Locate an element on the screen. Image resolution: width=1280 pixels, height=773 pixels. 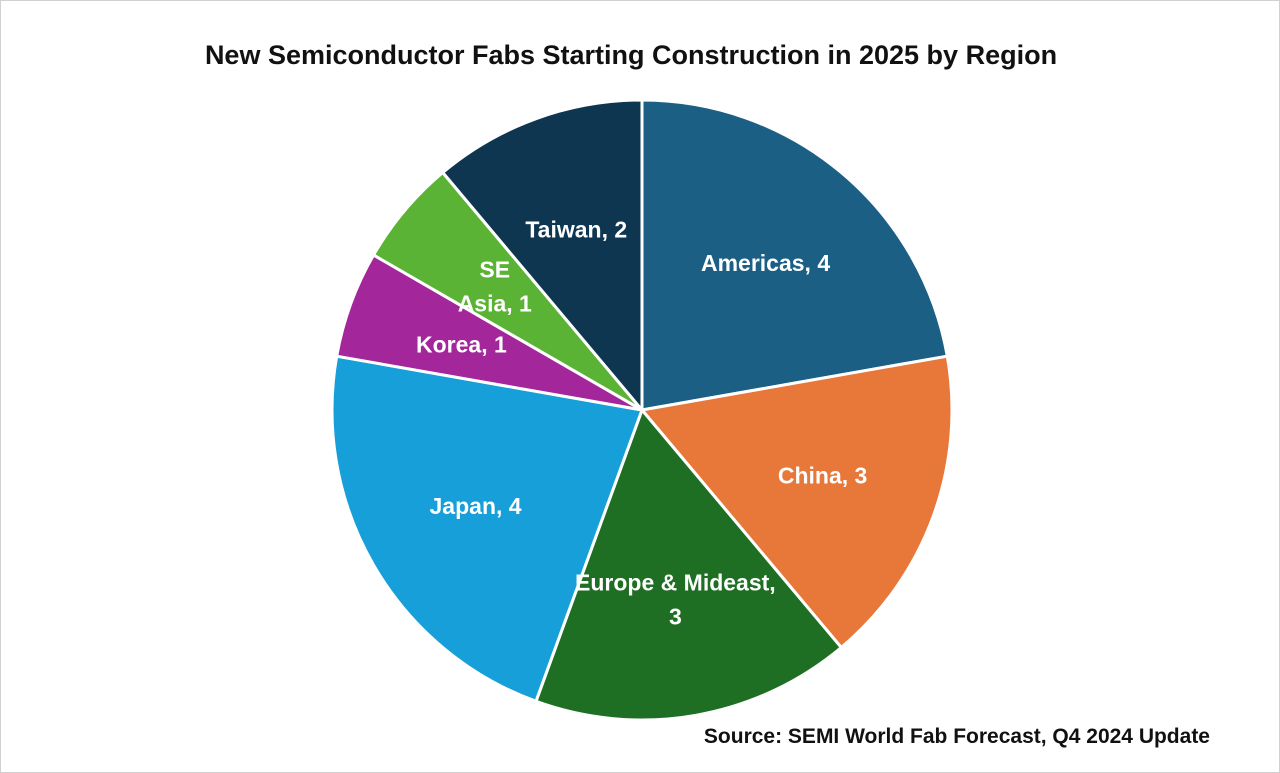
slice-label-americas: Americas, 4 is located at coordinates (765, 263).